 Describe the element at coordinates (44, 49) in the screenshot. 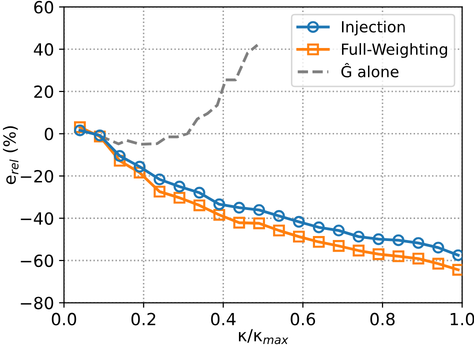

I see `y-tick-label: 40` at that location.